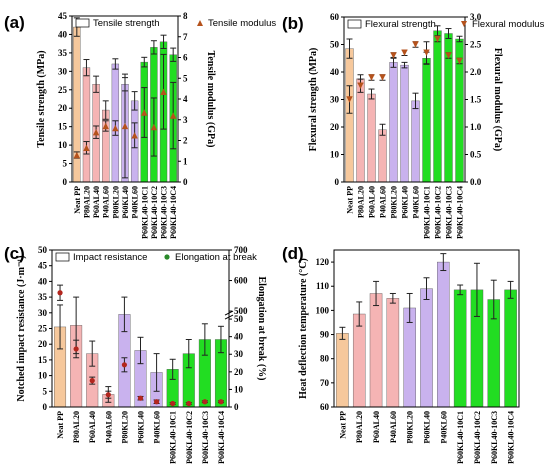 This screenshot has width=550, height=466. Describe the element at coordinates (476, 100) in the screenshot. I see `right-tick-label: 1.5` at that location.